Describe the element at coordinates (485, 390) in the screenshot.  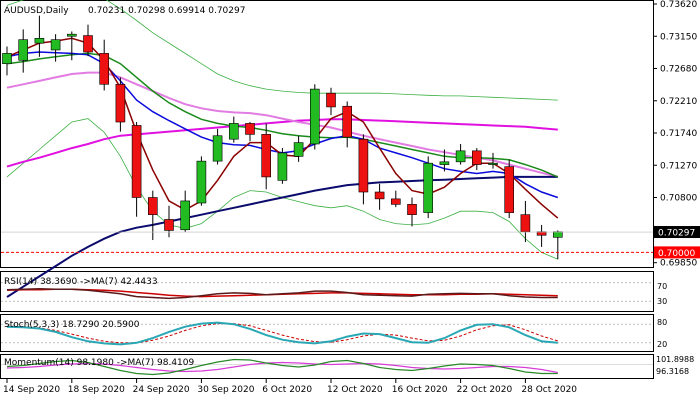
I see `x-tick-label: 22 Oct 2020` at that location.